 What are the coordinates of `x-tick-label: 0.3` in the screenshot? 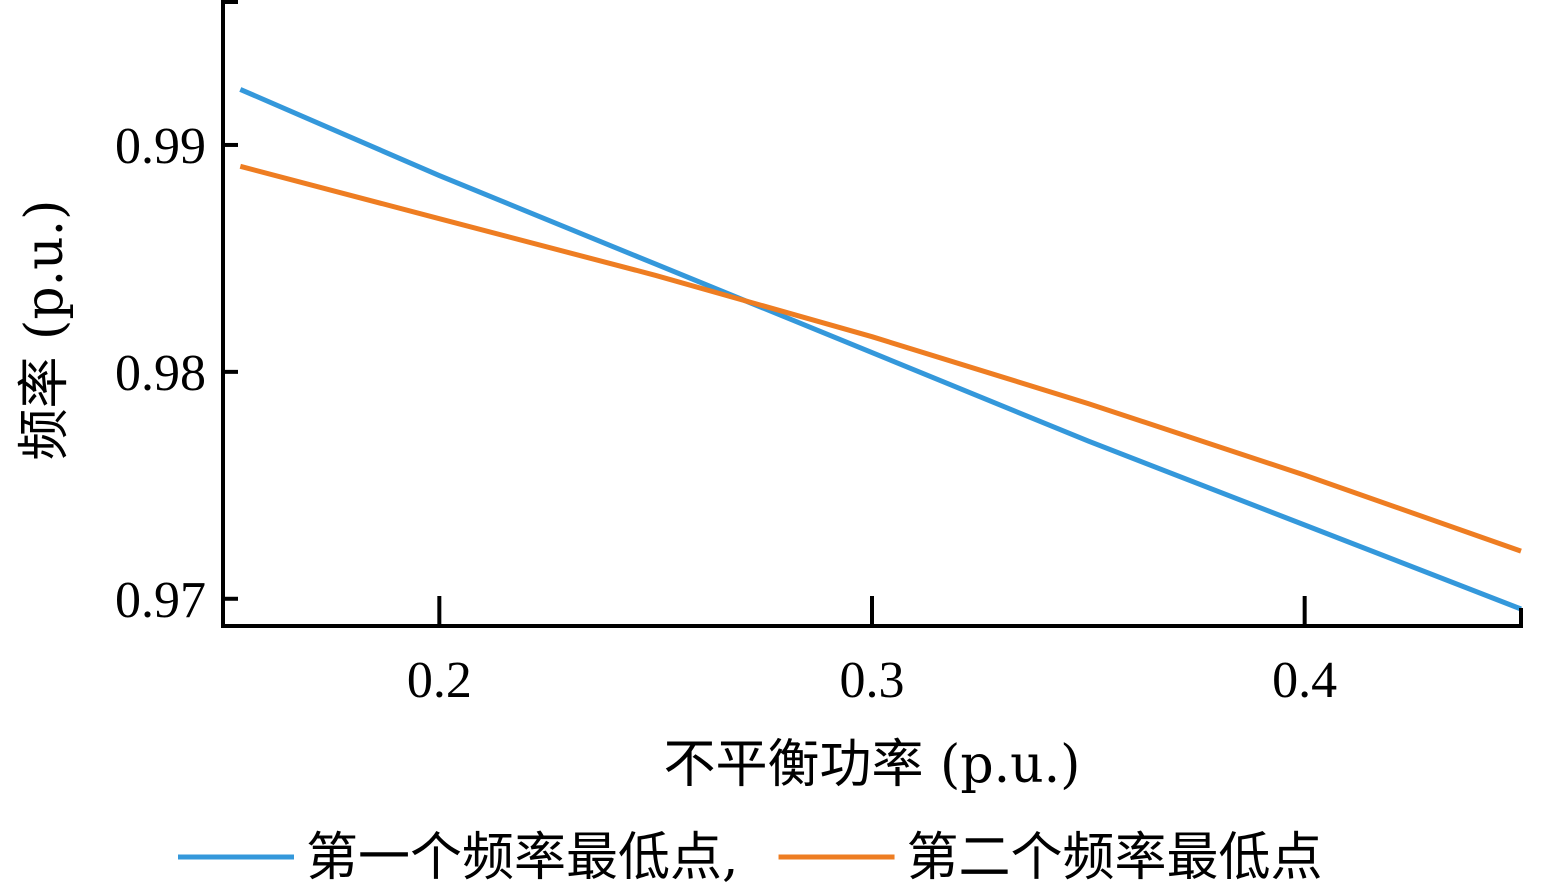 It's located at (872, 680).